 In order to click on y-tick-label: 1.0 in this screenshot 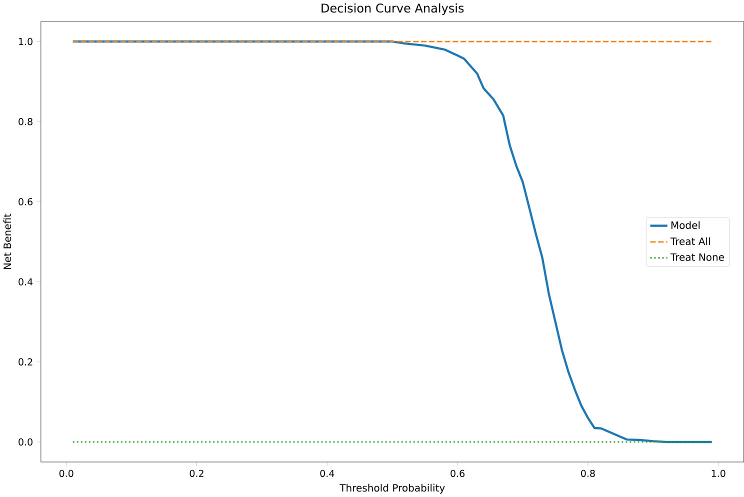, I will do `click(25, 42)`.